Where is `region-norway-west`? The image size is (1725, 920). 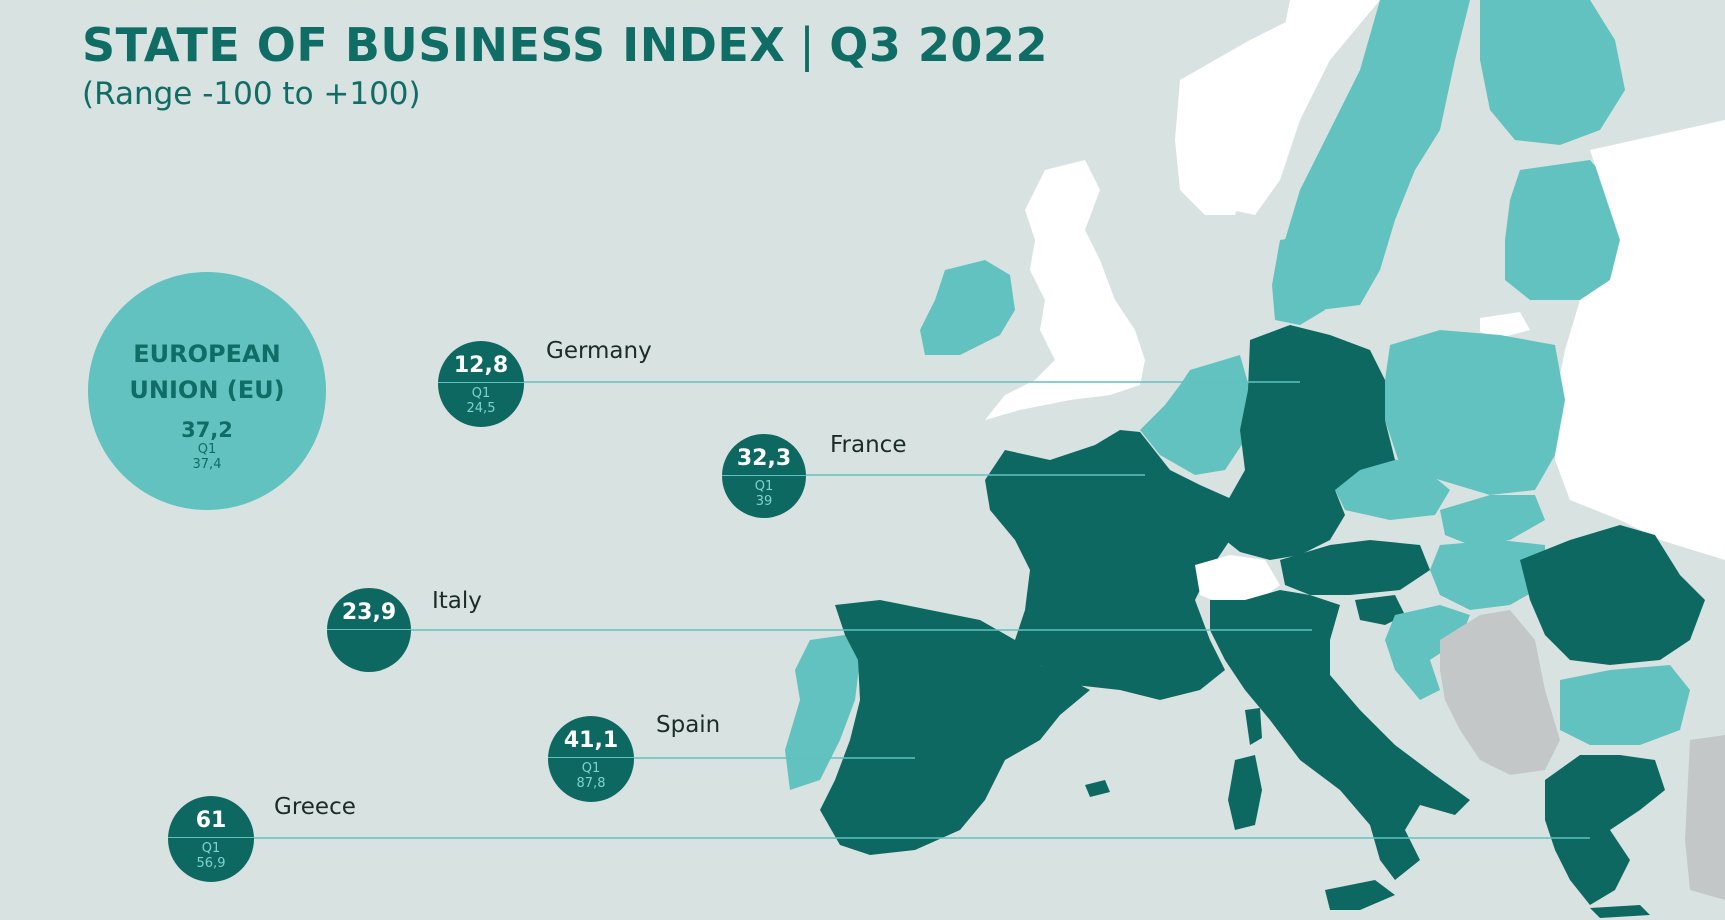 region-norway-west is located at coordinates (1232, 117).